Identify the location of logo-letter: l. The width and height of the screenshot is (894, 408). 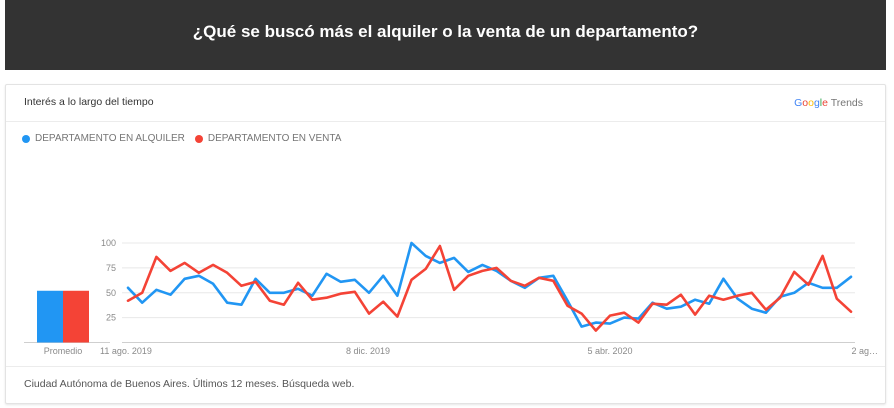
(821, 103).